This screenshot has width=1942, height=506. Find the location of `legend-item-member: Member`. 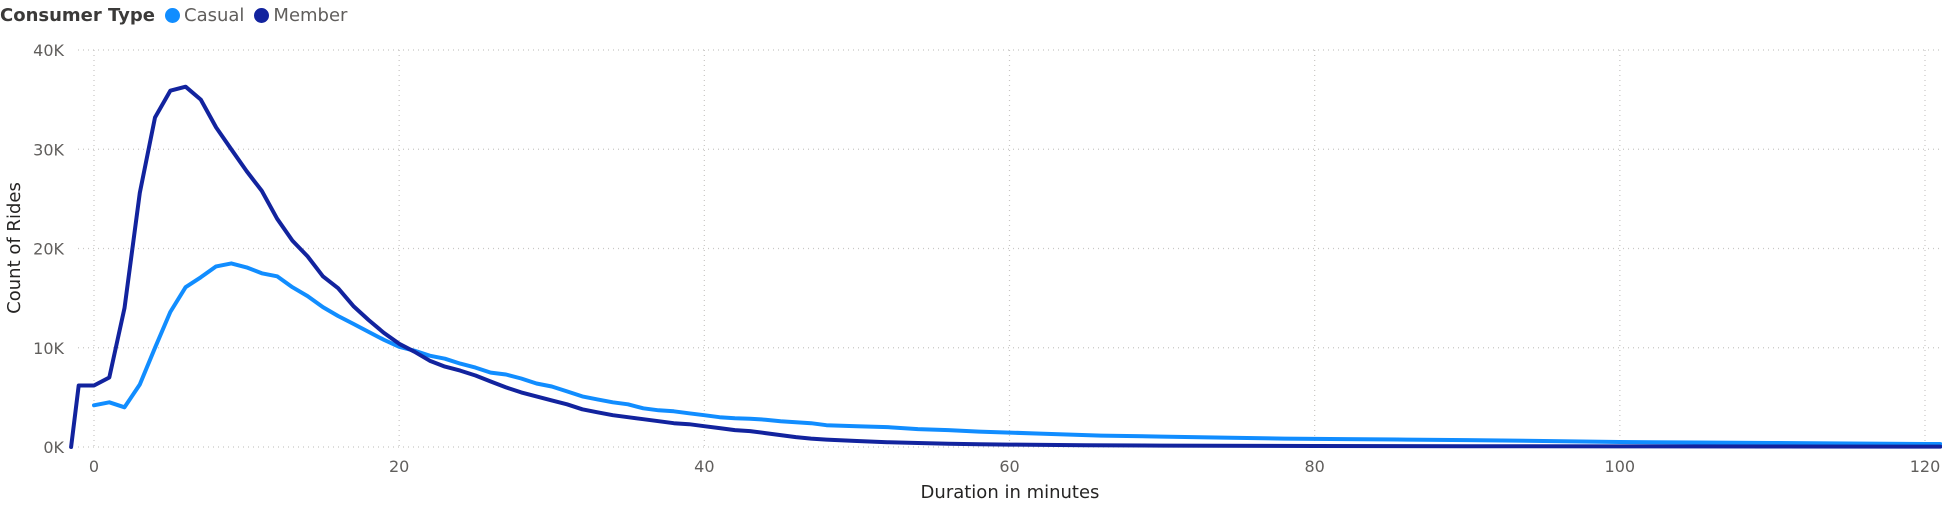

legend-item-member: Member is located at coordinates (300, 15).